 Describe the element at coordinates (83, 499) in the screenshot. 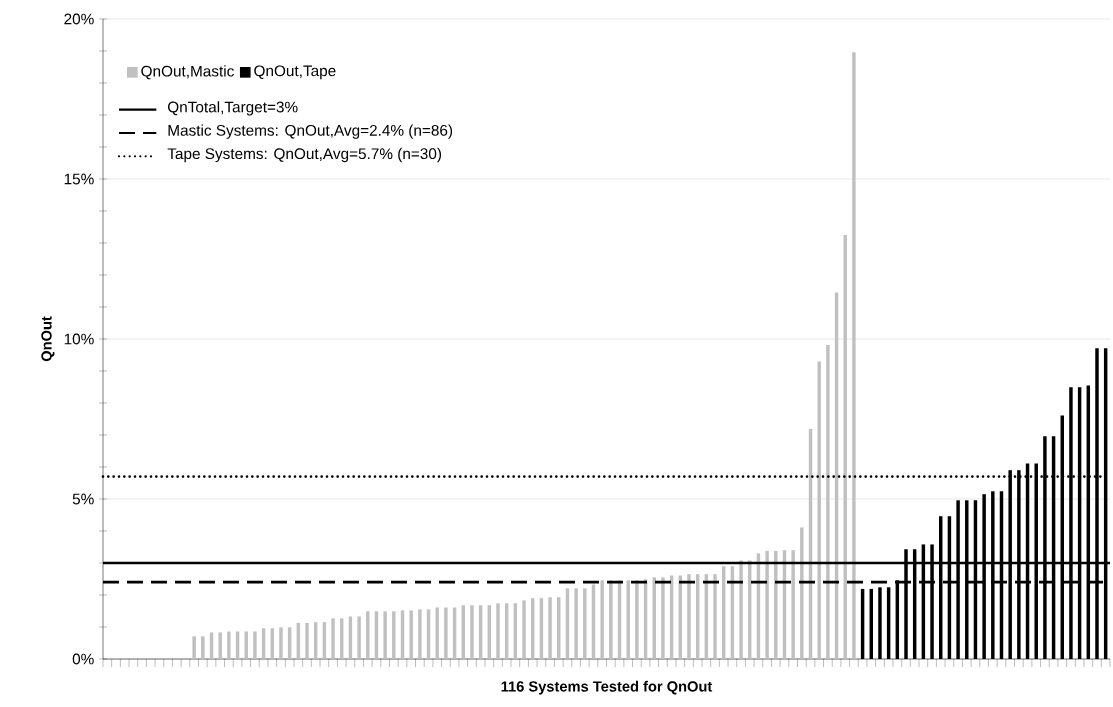

I see `y-tick-label: 5%` at that location.